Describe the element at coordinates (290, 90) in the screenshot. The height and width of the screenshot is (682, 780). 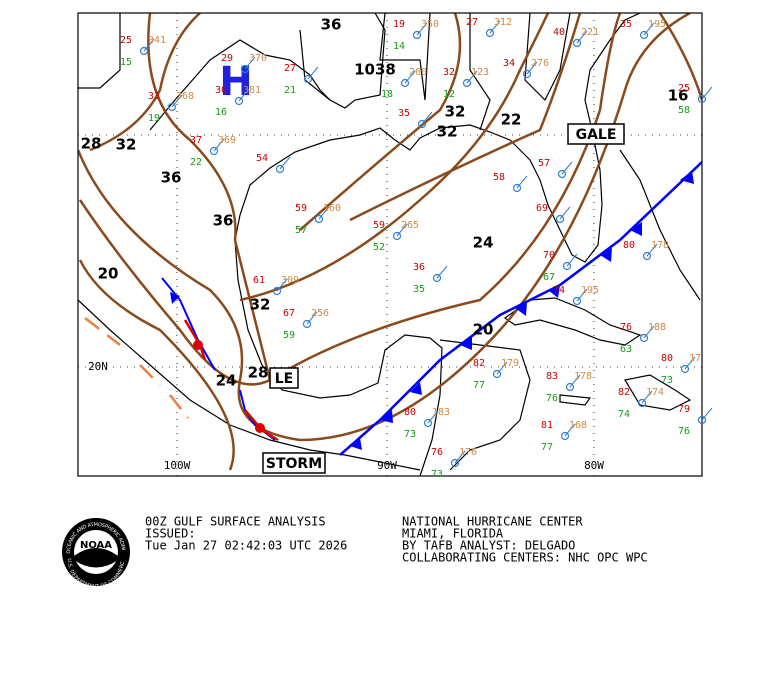
I see `dewpoint: 21` at that location.